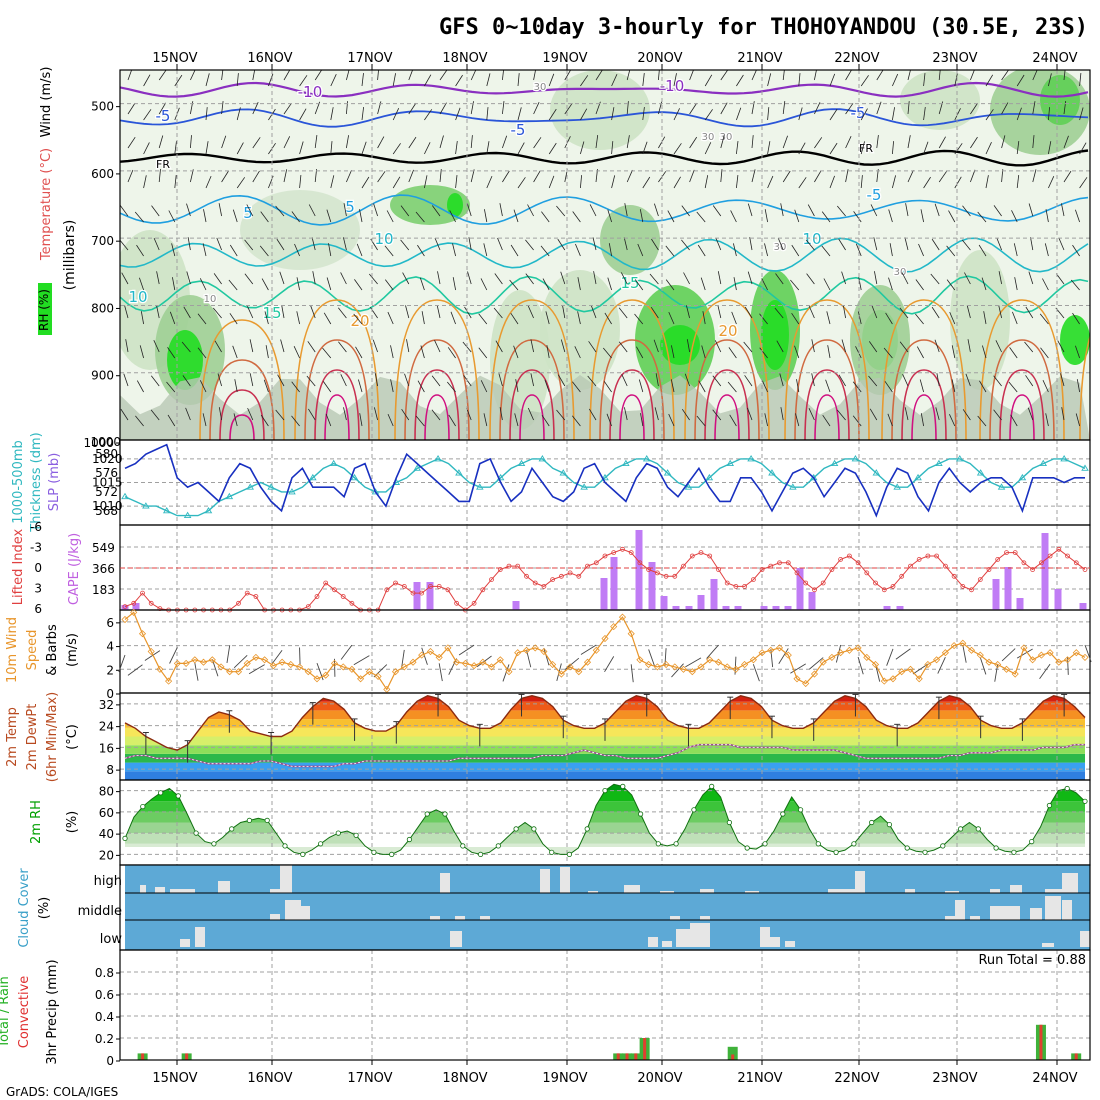 Image resolution: width=1100 pixels, height=1100 pixels. I want to click on li-tick-label: -3, so click(36, 548).